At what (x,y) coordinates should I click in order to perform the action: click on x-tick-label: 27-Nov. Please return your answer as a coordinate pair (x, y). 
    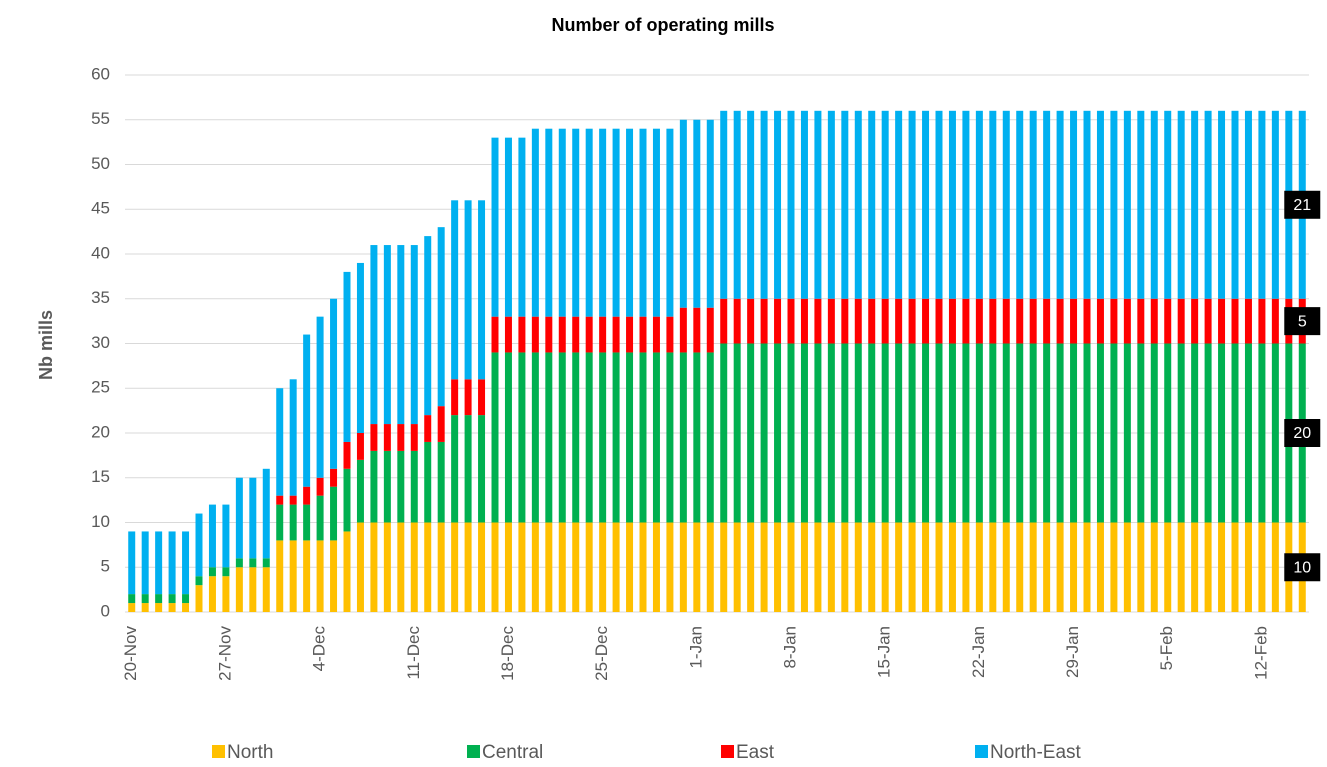
    Looking at the image, I should click on (224, 653).